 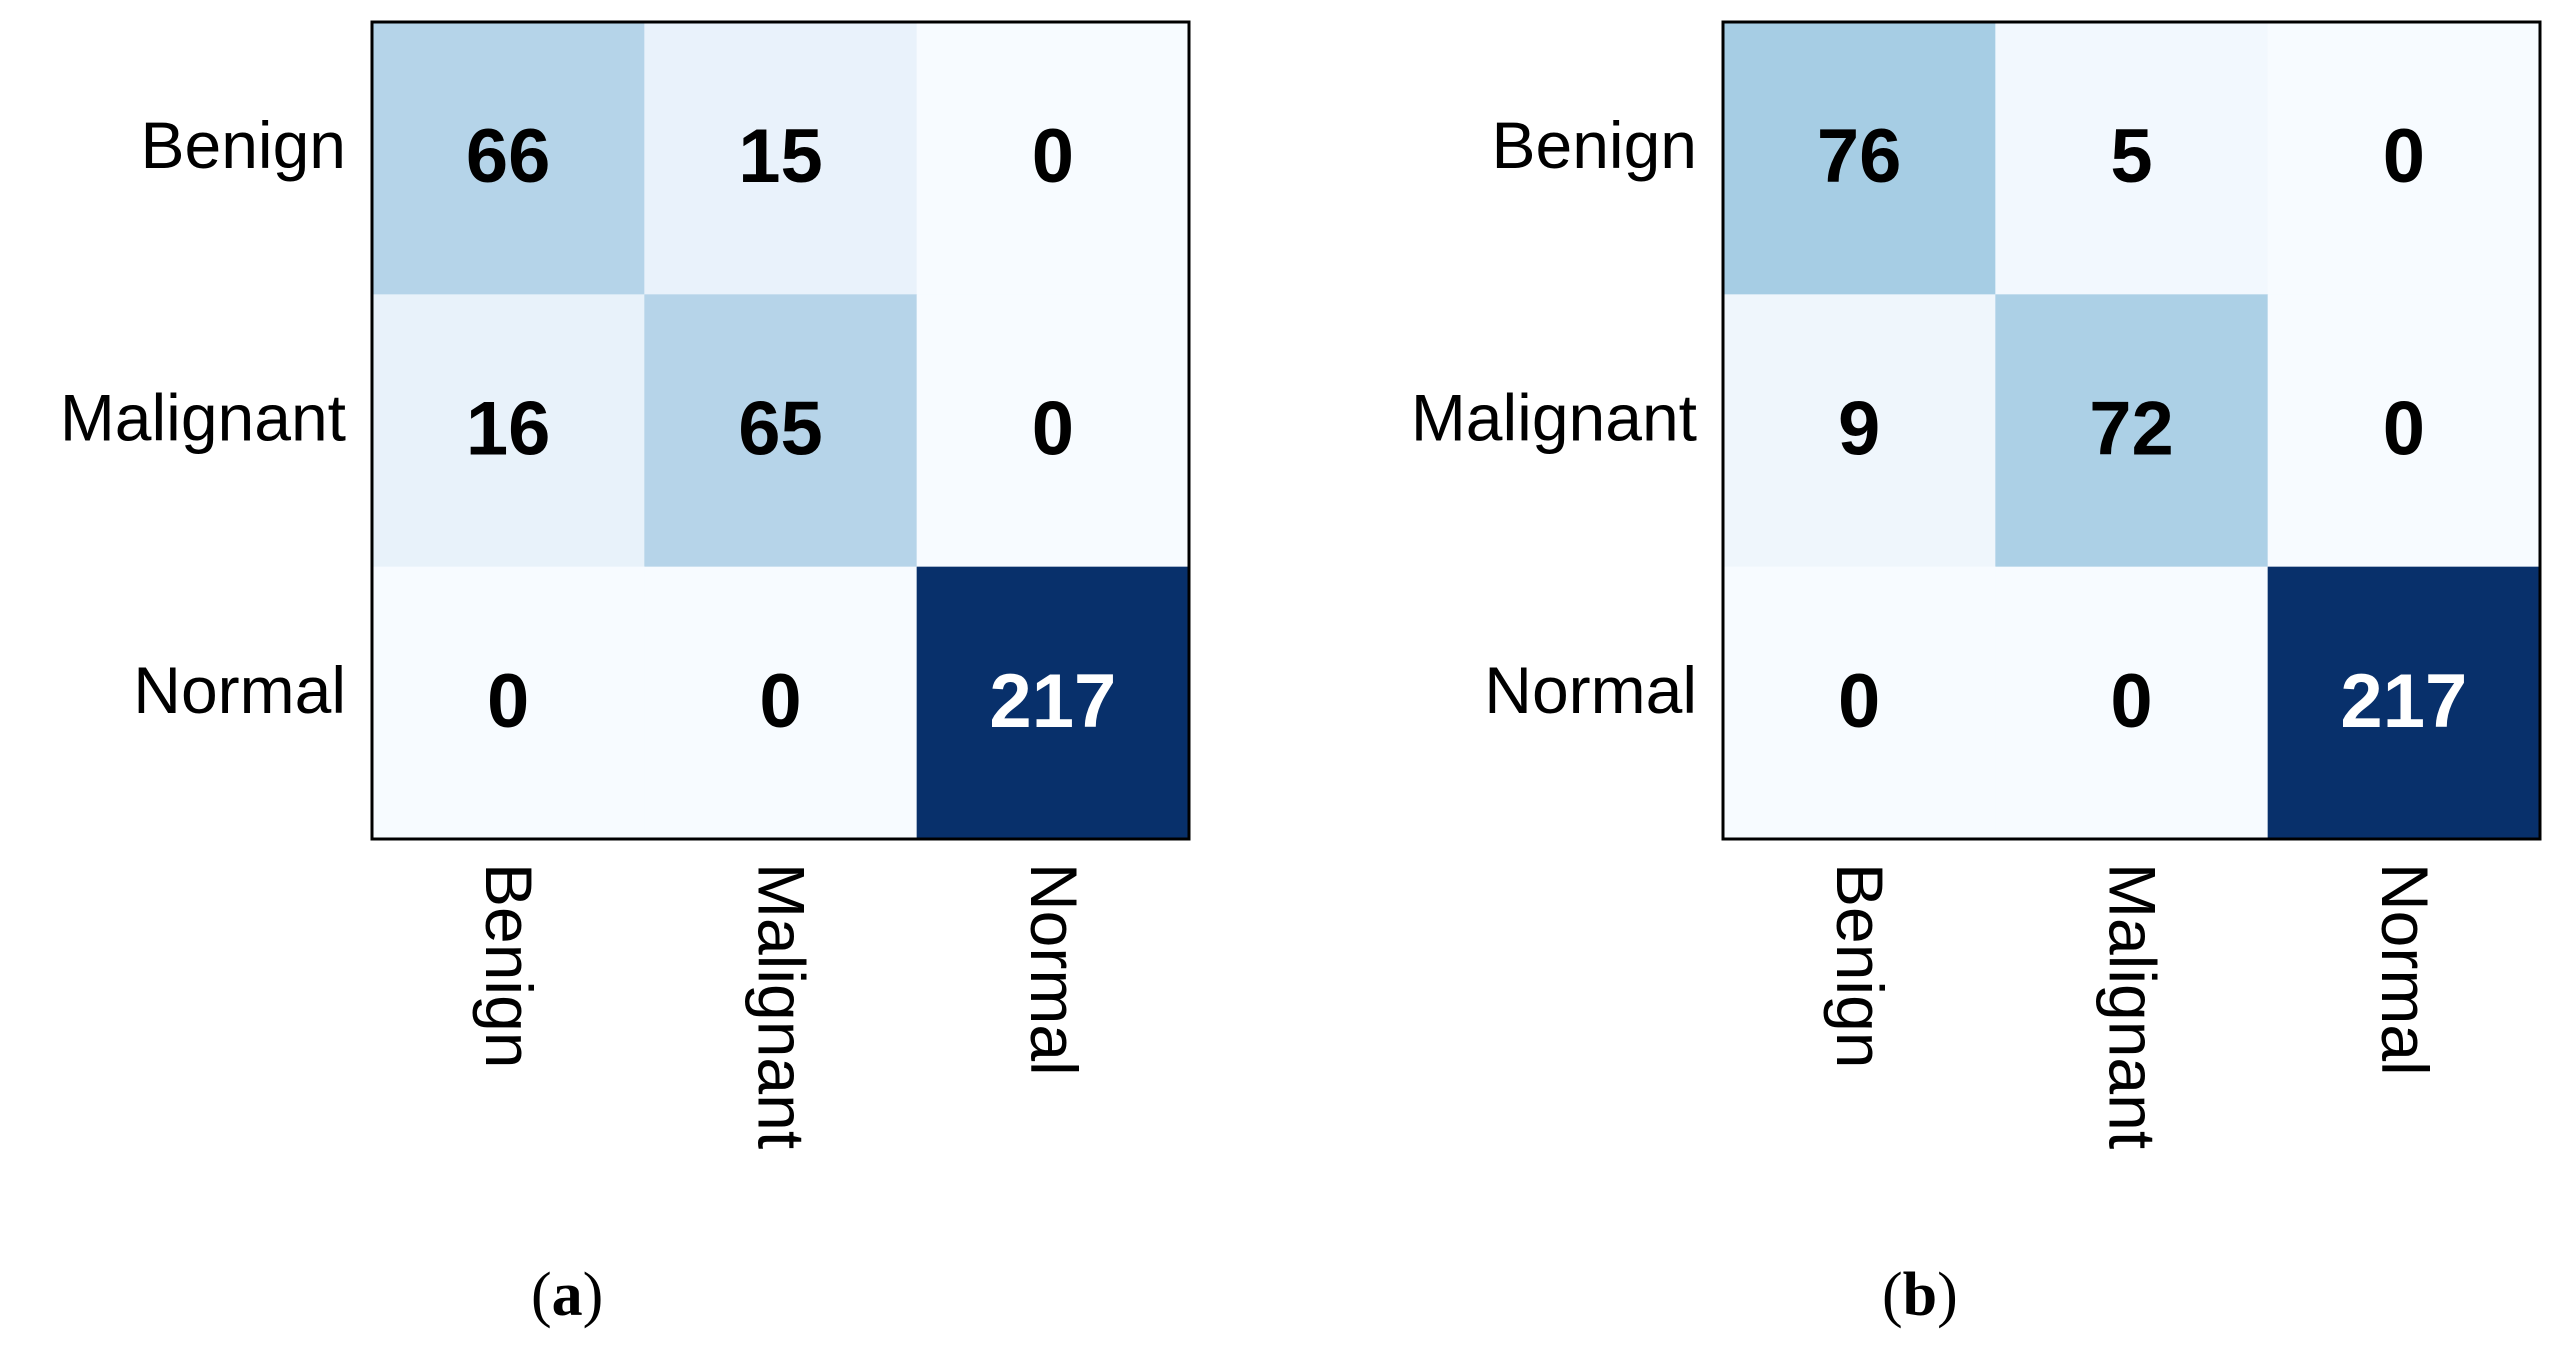 I want to click on cell-value-label: 5, so click(x=2131, y=156).